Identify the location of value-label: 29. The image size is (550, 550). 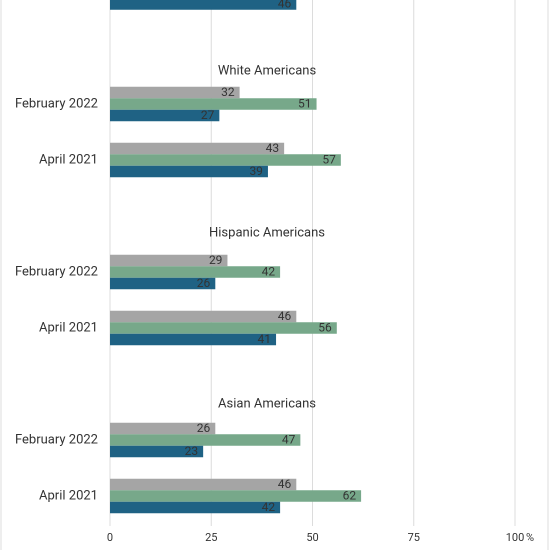
(216, 260).